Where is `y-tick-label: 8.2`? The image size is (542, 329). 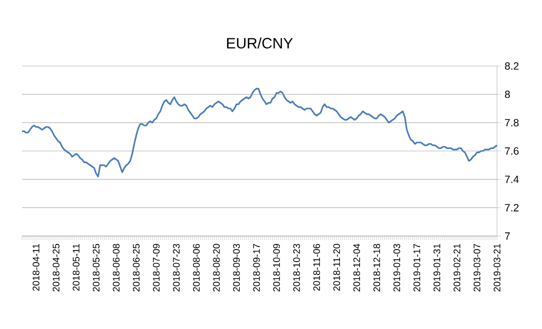
y-tick-label: 8.2 is located at coordinates (511, 66).